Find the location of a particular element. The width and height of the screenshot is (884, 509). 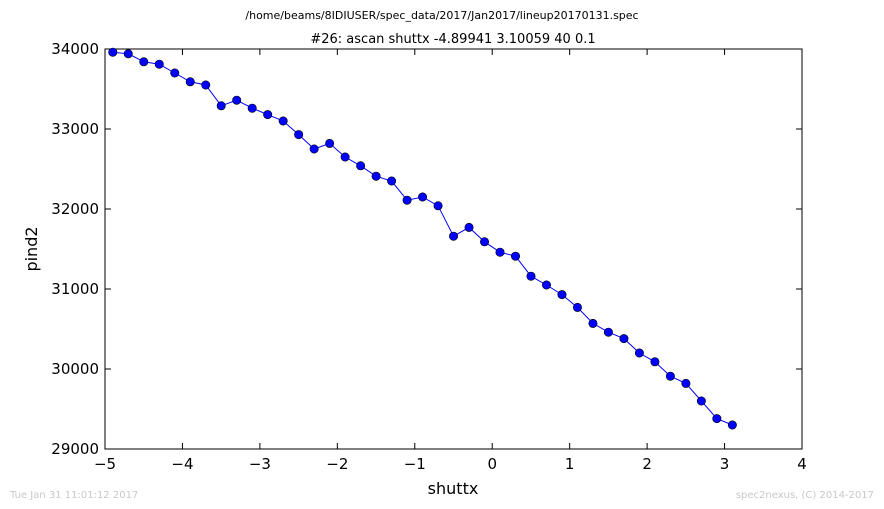

y-axis-label: pind2 is located at coordinates (31, 248).